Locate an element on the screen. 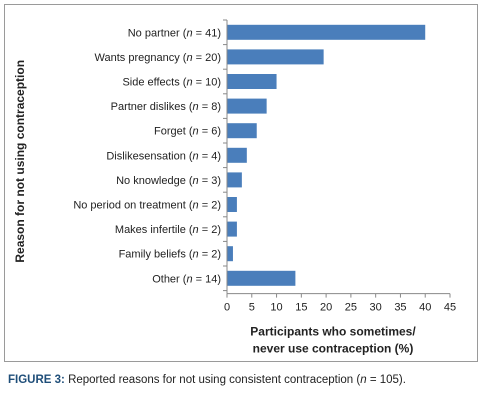 This screenshot has height=400, width=484. category-label-5: Forget (n = 6) is located at coordinates (187, 132).